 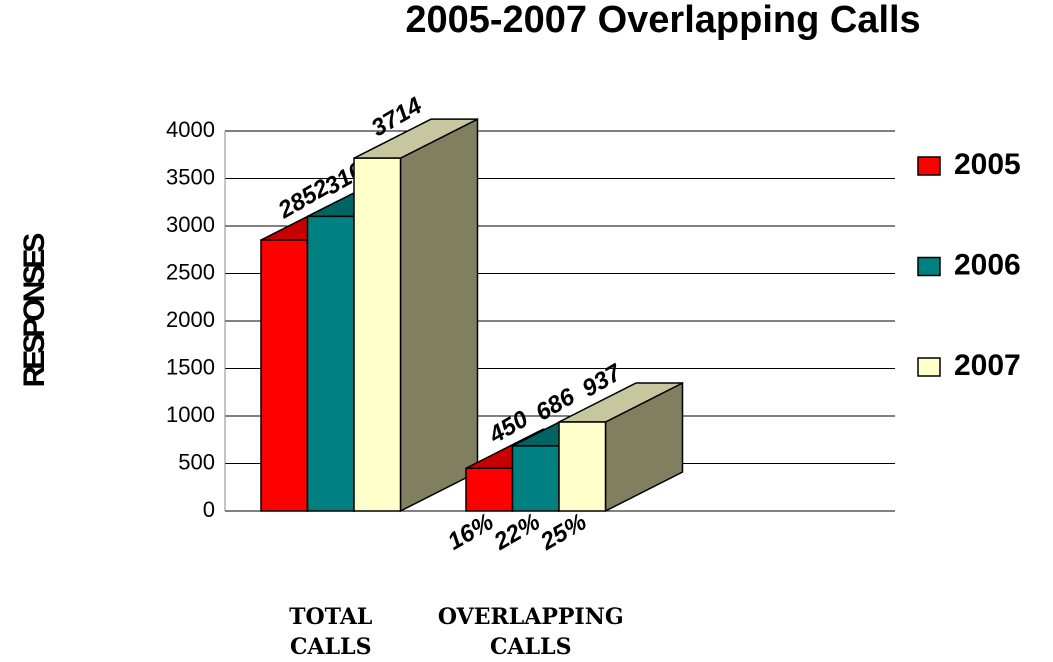 What do you see at coordinates (196, 461) in the screenshot?
I see `y-tick-label: 500` at bounding box center [196, 461].